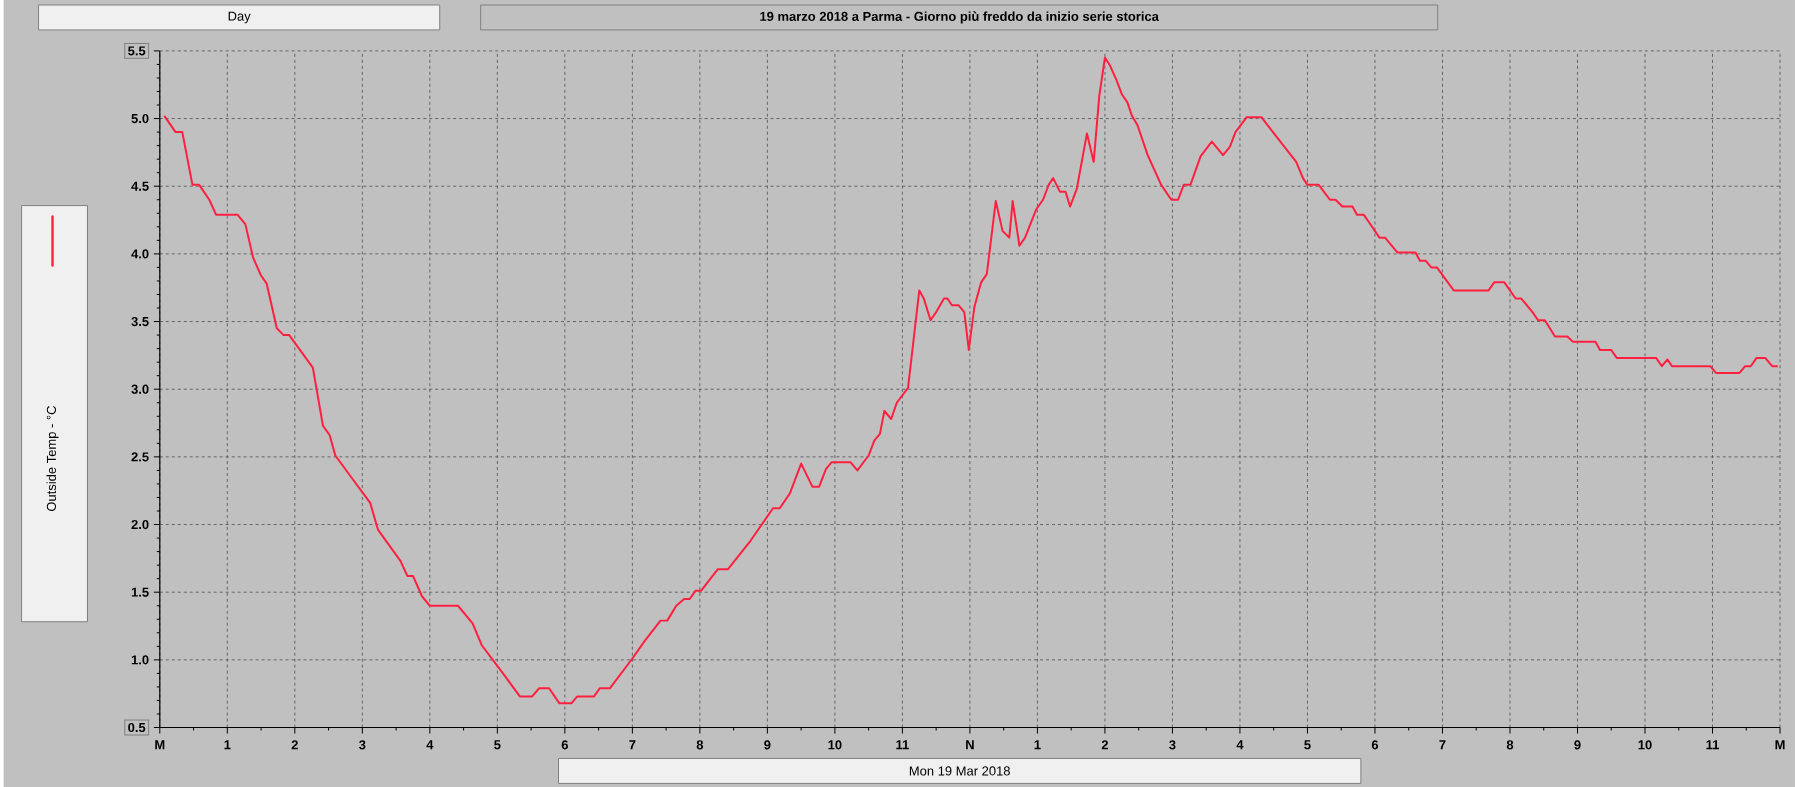  What do you see at coordinates (140, 660) in the screenshot?
I see `y-tick-label: 1.0` at bounding box center [140, 660].